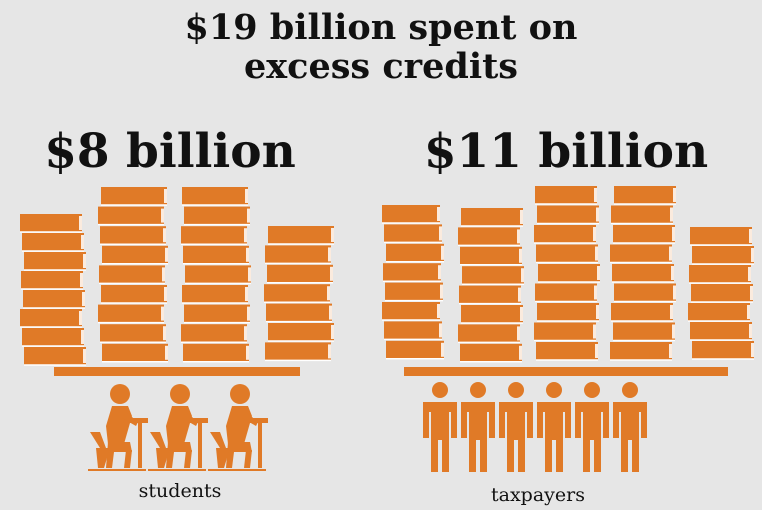 This screenshot has height=510, width=762. I want to click on students-label: students, so click(180, 491).